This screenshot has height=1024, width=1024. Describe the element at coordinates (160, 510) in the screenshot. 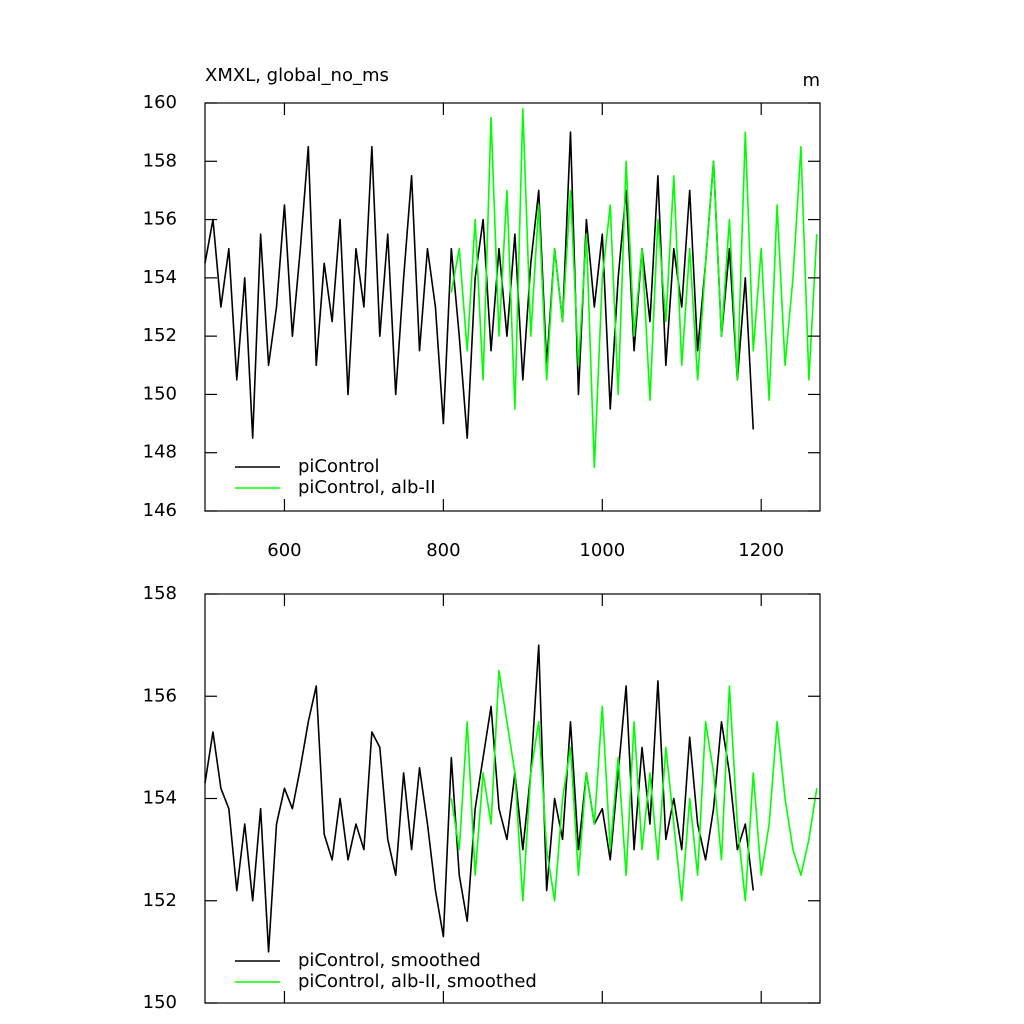

I see `y-tick-label: 146` at that location.